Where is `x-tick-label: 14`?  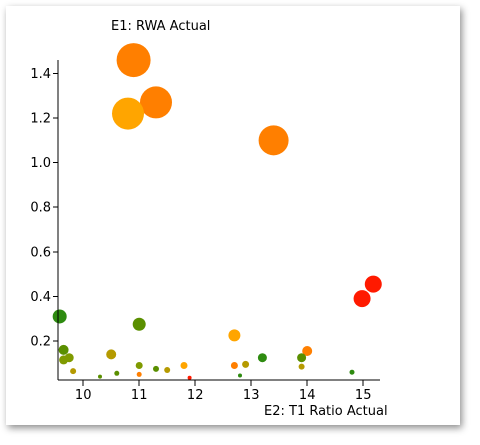
x-tick-label: 14 is located at coordinates (307, 395).